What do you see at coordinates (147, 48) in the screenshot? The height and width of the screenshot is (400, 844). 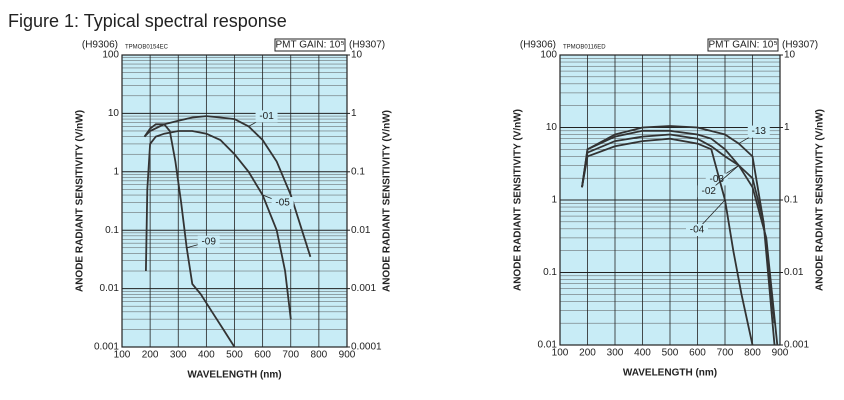 I see `chart-code: TPMOB0154EC` at bounding box center [147, 48].